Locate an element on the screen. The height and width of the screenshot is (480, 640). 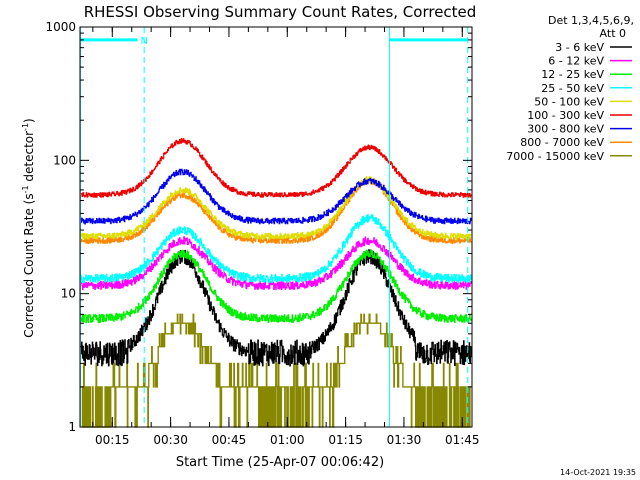
x-tick-label: 00:15 is located at coordinates (112, 440).